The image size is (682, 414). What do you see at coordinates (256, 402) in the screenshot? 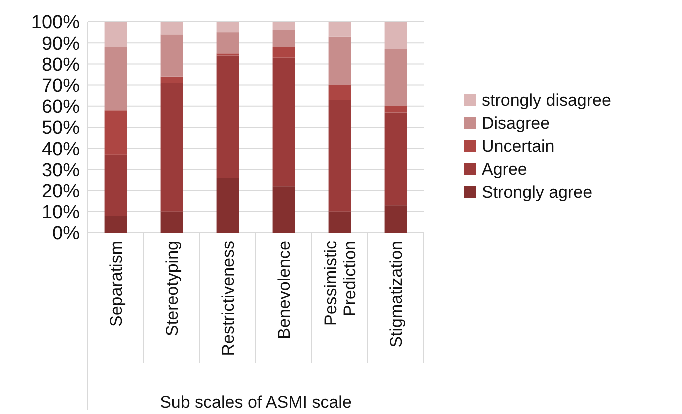
I see `x-axis-title: Sub scales of ASMI scale` at bounding box center [256, 402].